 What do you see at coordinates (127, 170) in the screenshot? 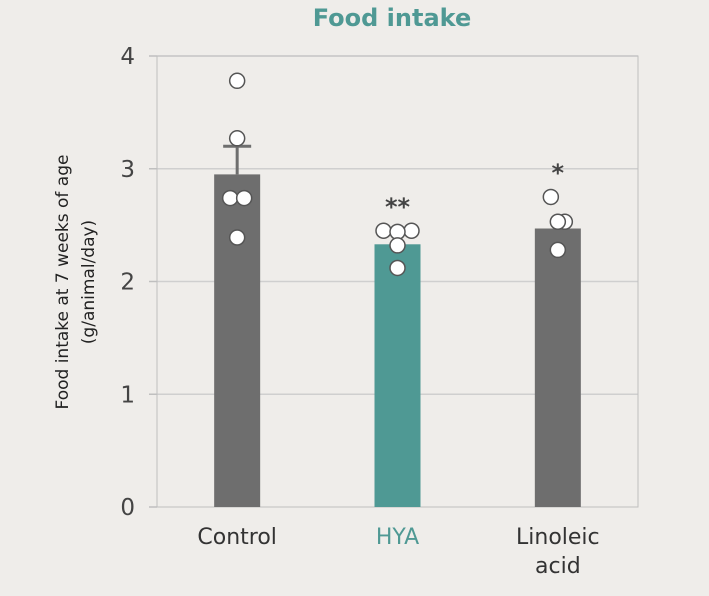
I see `y-tick-label: 3` at bounding box center [127, 170].